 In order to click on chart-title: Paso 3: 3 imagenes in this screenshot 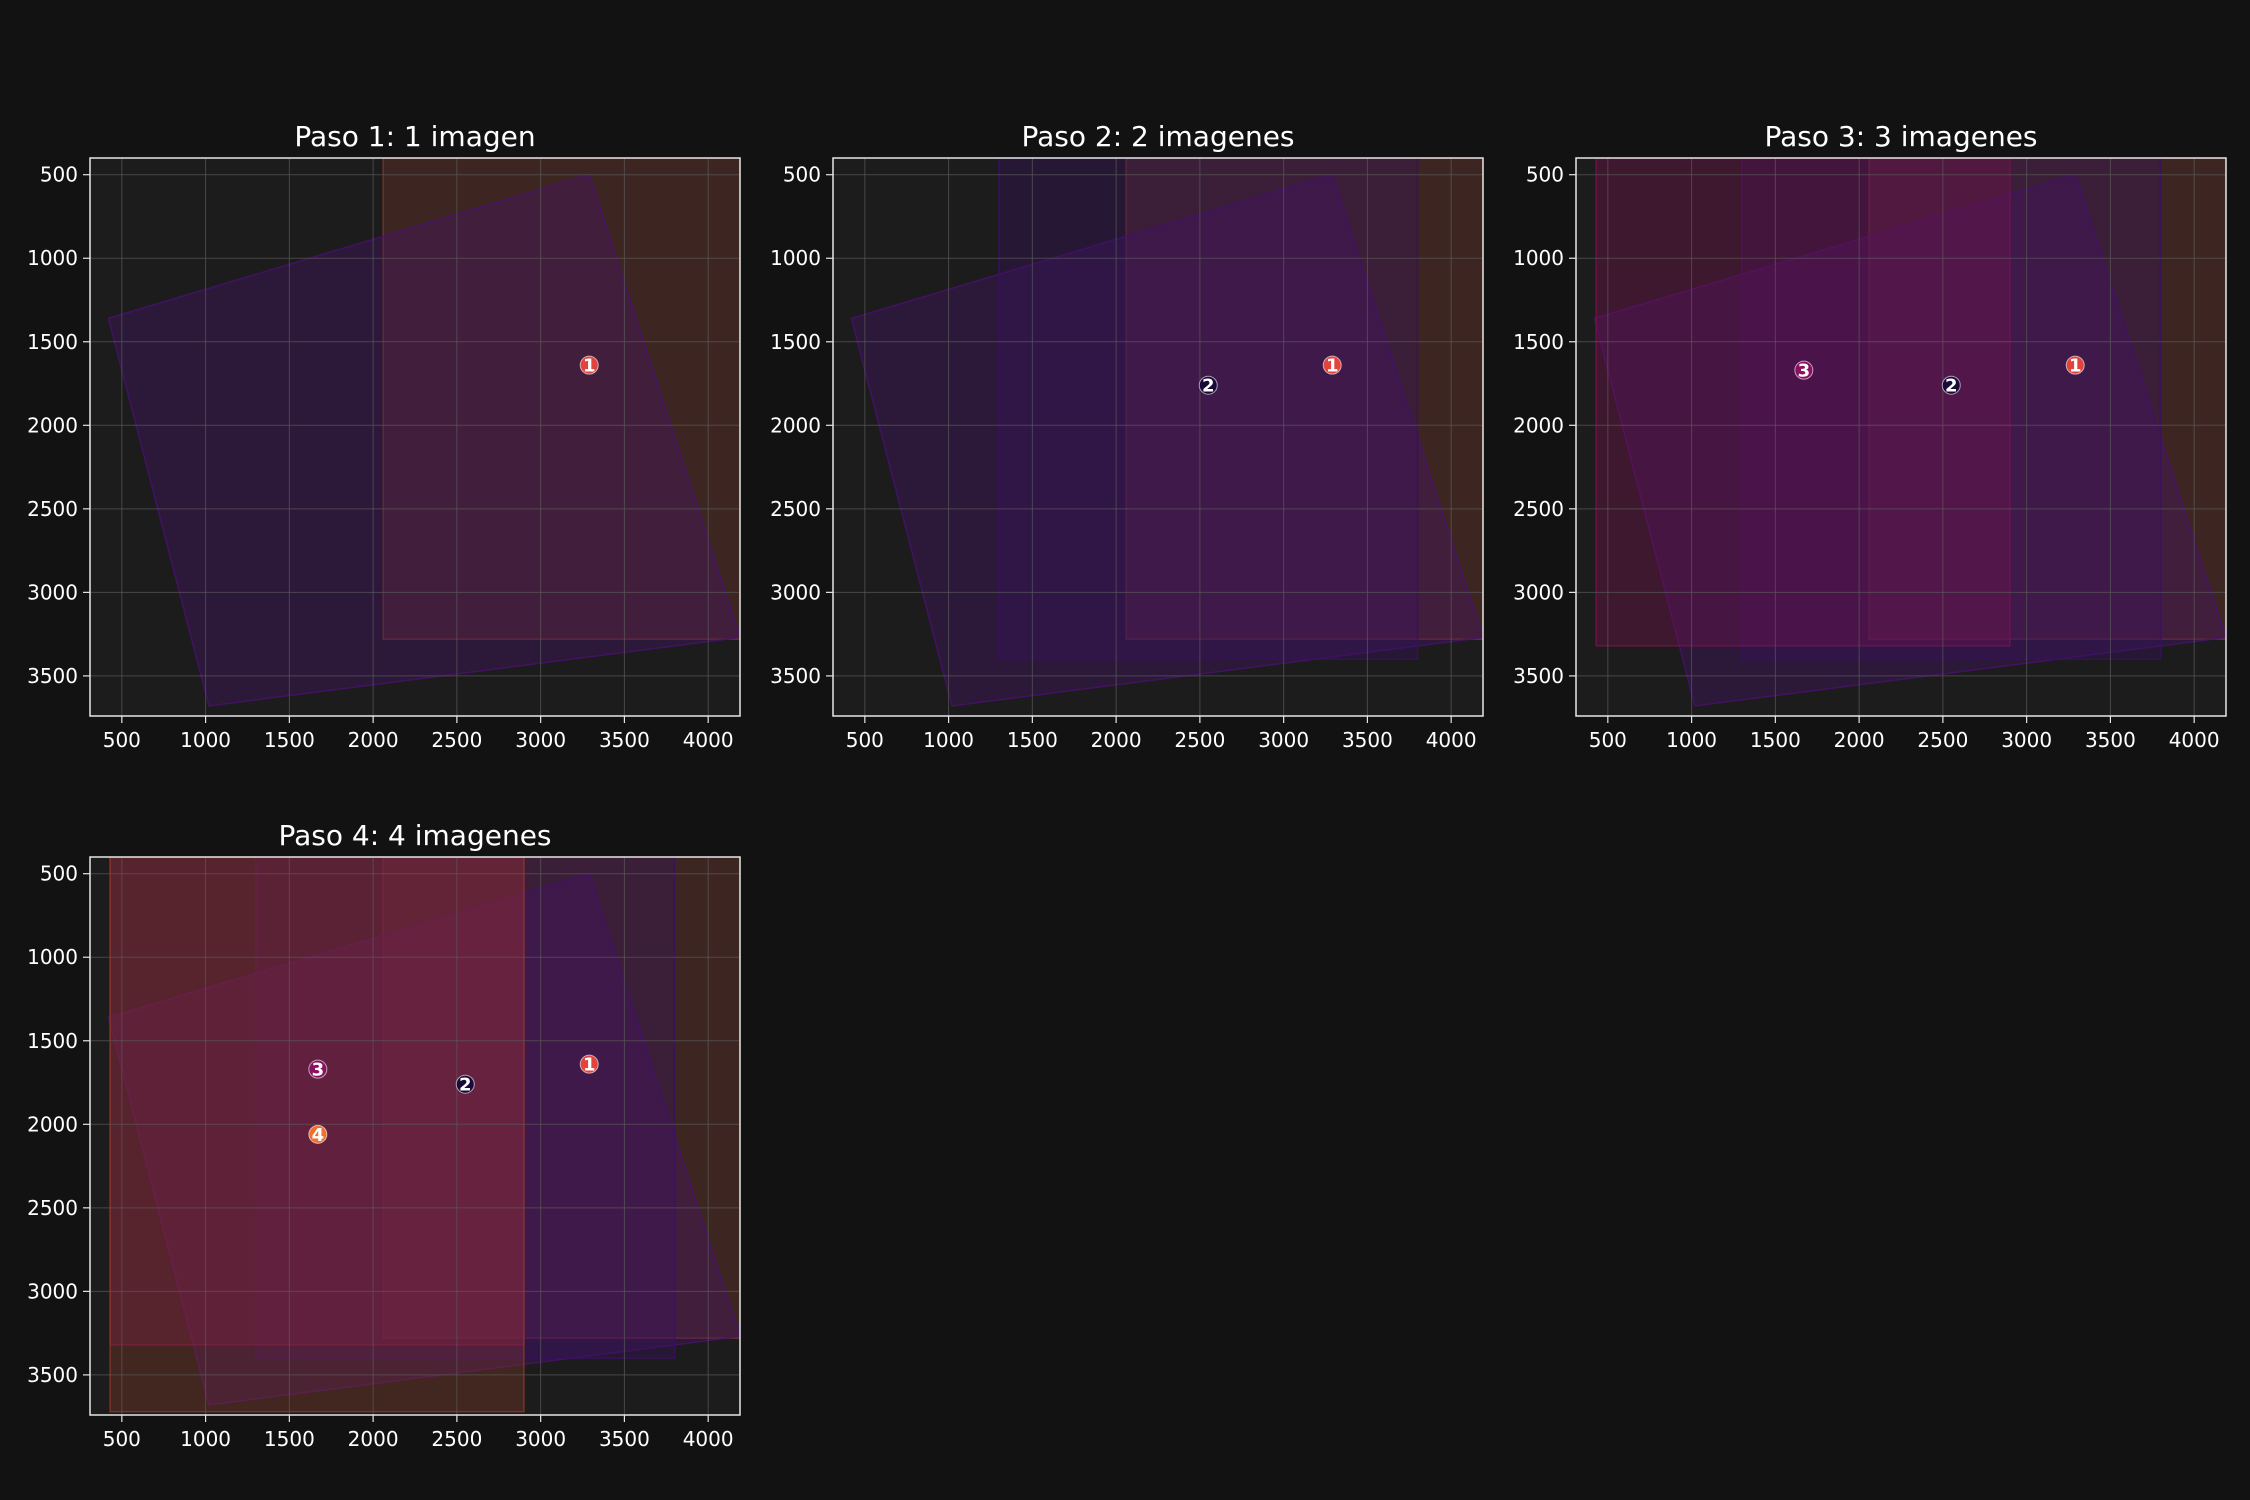, I will do `click(1900, 136)`.